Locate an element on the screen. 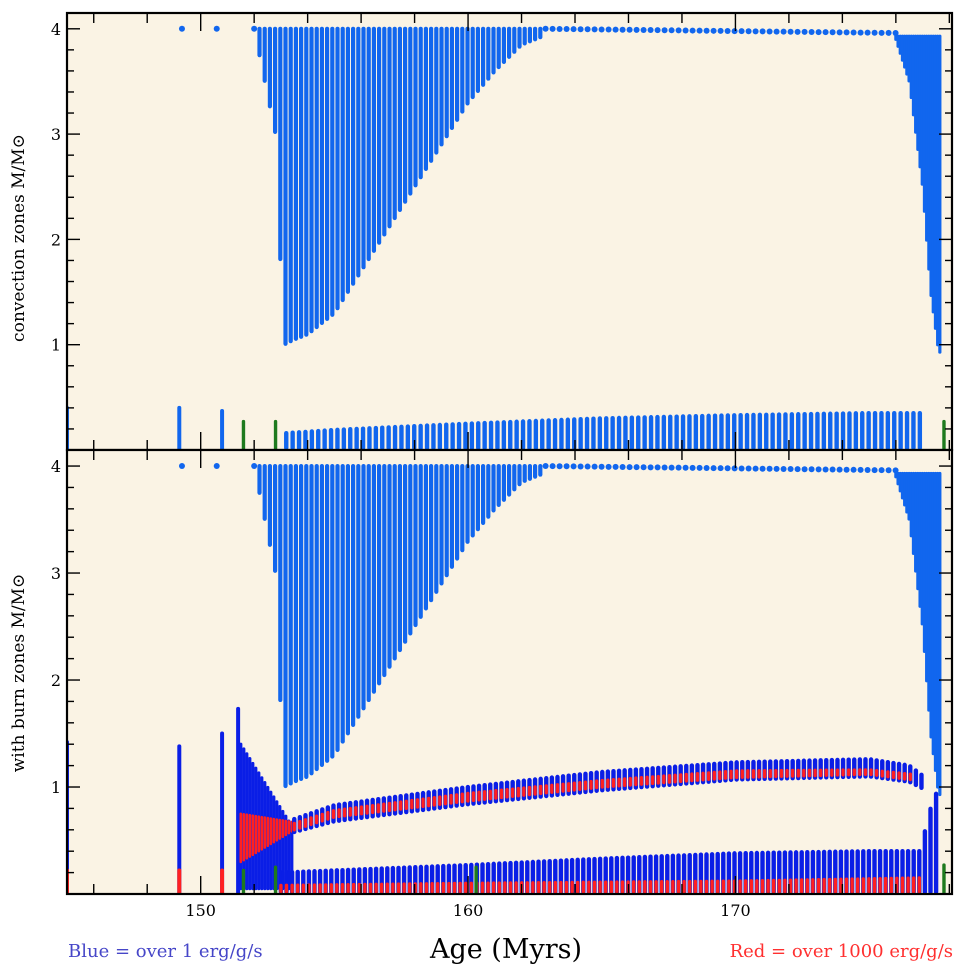  x-tick-label: 170 is located at coordinates (735, 910).